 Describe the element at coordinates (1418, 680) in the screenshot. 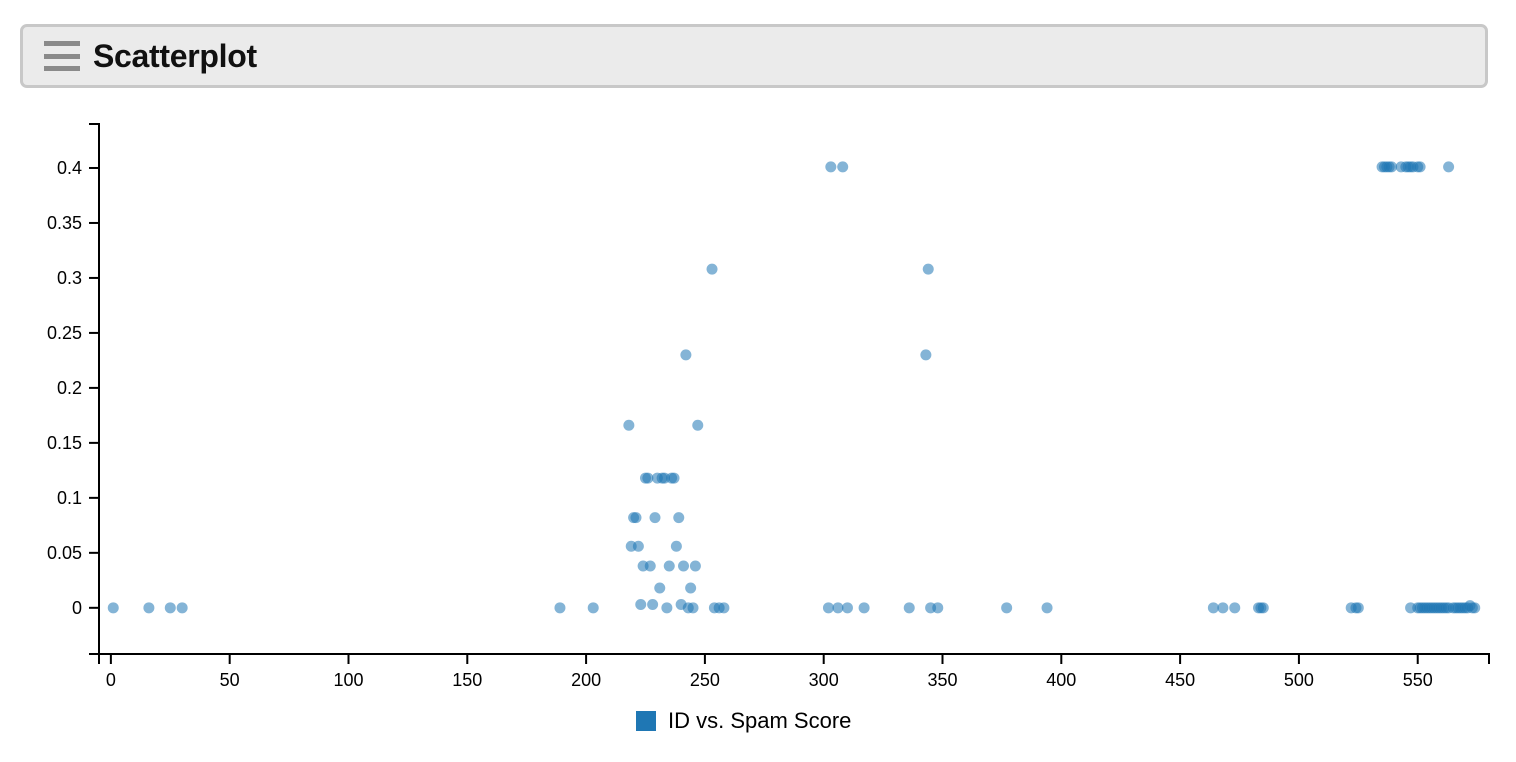

I see `x-tick-label: 550` at that location.